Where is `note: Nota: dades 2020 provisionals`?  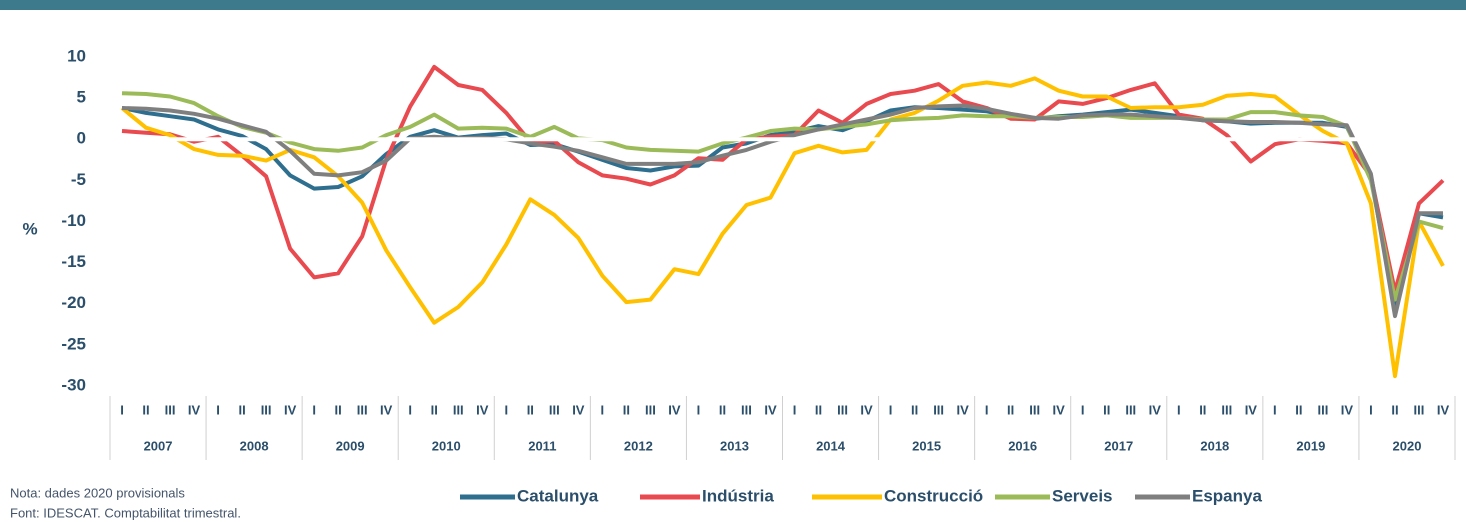 note: Nota: dades 2020 provisionals is located at coordinates (97, 492).